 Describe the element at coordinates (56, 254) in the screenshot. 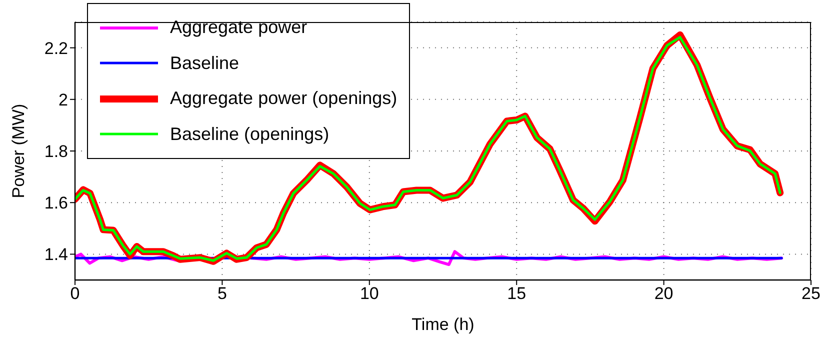

I see `y-tick-label: 1.4` at that location.